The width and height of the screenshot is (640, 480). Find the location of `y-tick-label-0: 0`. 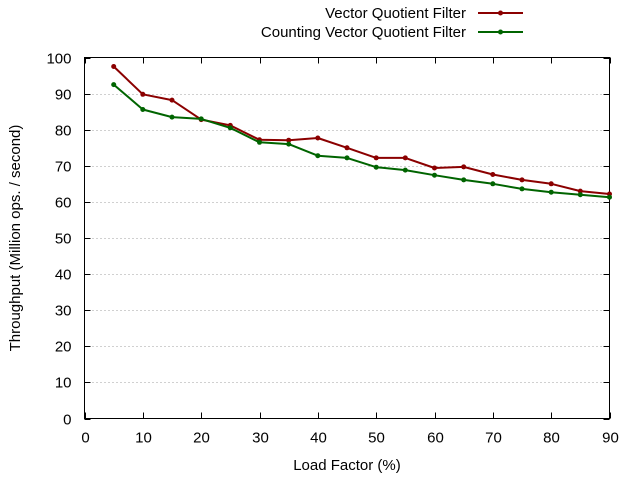

y-tick-label-0: 0 is located at coordinates (67, 420).